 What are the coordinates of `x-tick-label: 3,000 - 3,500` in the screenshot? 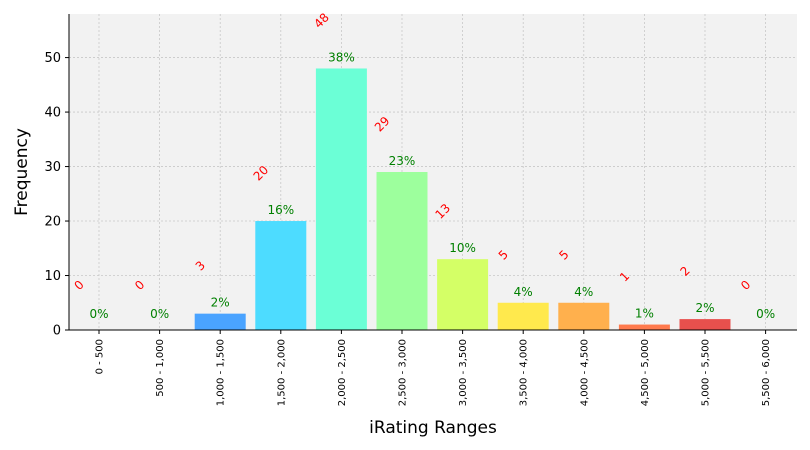 It's located at (463, 372).